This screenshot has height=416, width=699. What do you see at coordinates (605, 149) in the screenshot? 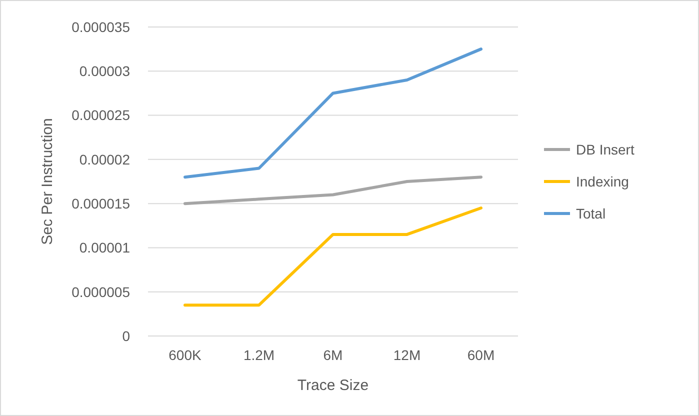
I see `legend-label: DB Insert` at bounding box center [605, 149].